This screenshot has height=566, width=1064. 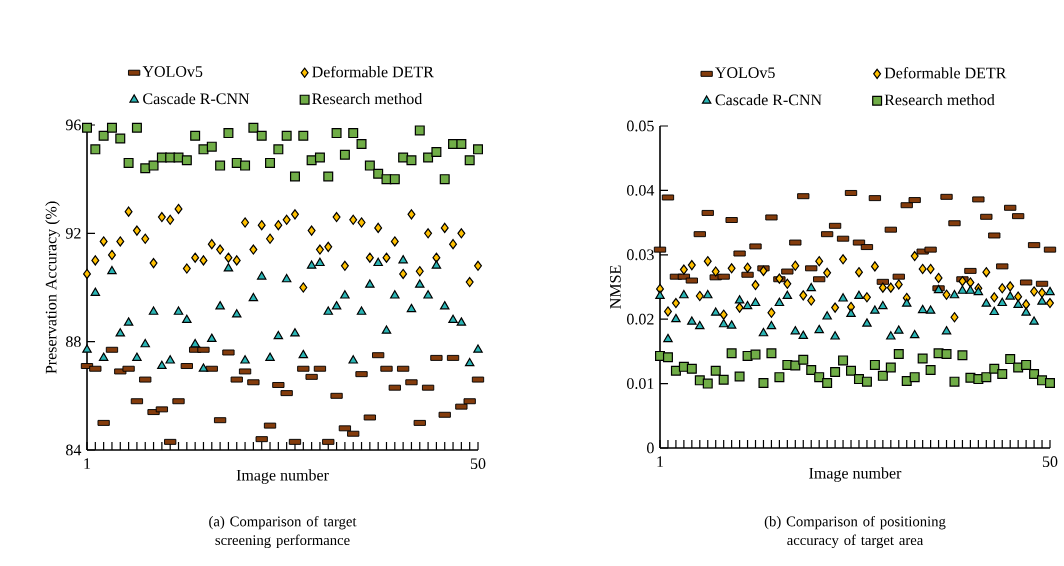 What do you see at coordinates (73, 342) in the screenshot?
I see `y-tick-label: 88` at bounding box center [73, 342].